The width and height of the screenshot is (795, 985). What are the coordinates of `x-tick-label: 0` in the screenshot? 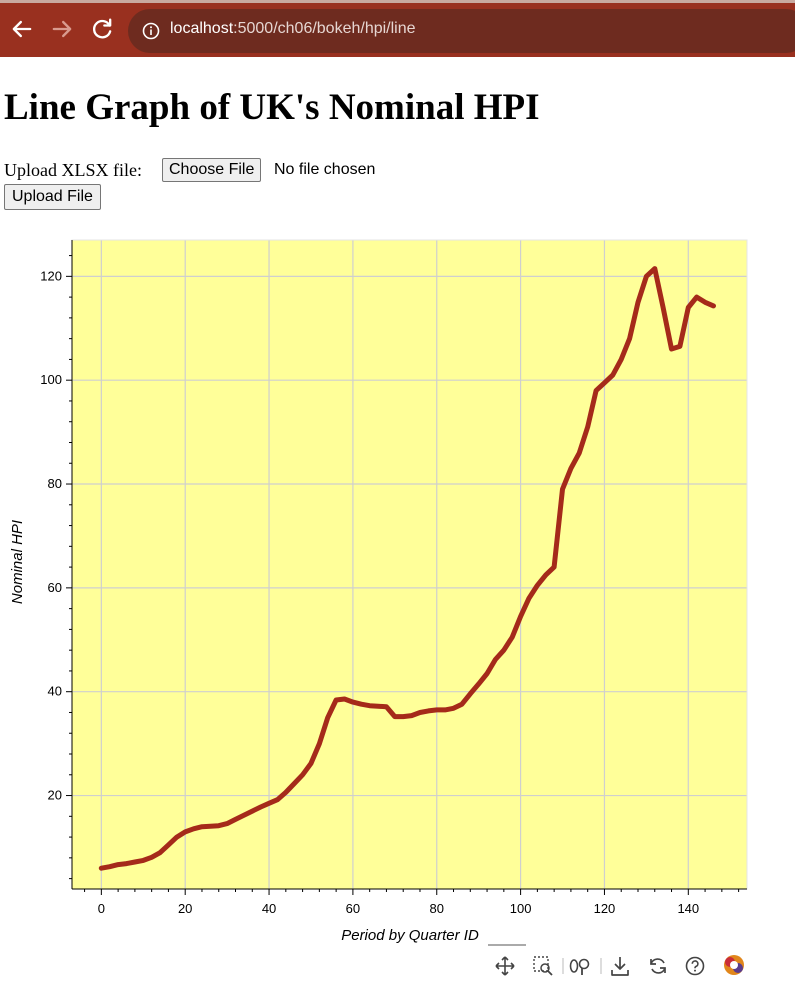 It's located at (101, 908).